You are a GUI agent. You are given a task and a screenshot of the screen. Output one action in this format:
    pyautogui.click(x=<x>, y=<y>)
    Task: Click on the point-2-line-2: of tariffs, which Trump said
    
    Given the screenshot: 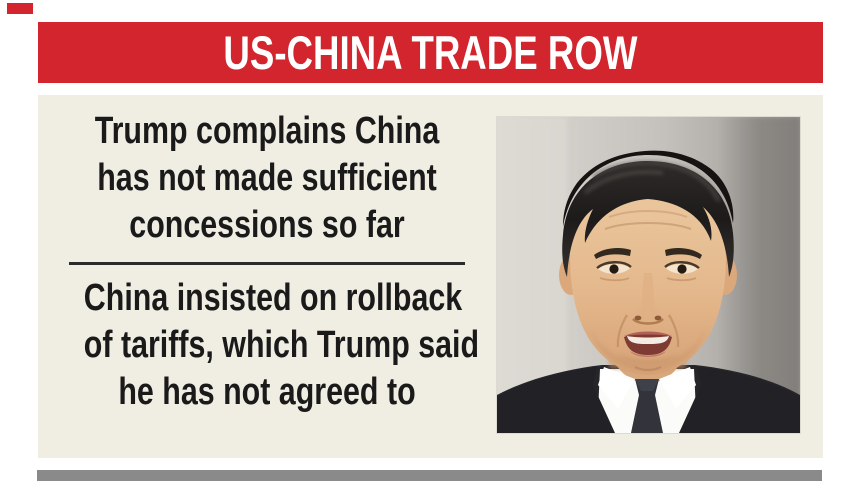 What is the action you would take?
    pyautogui.click(x=281, y=345)
    